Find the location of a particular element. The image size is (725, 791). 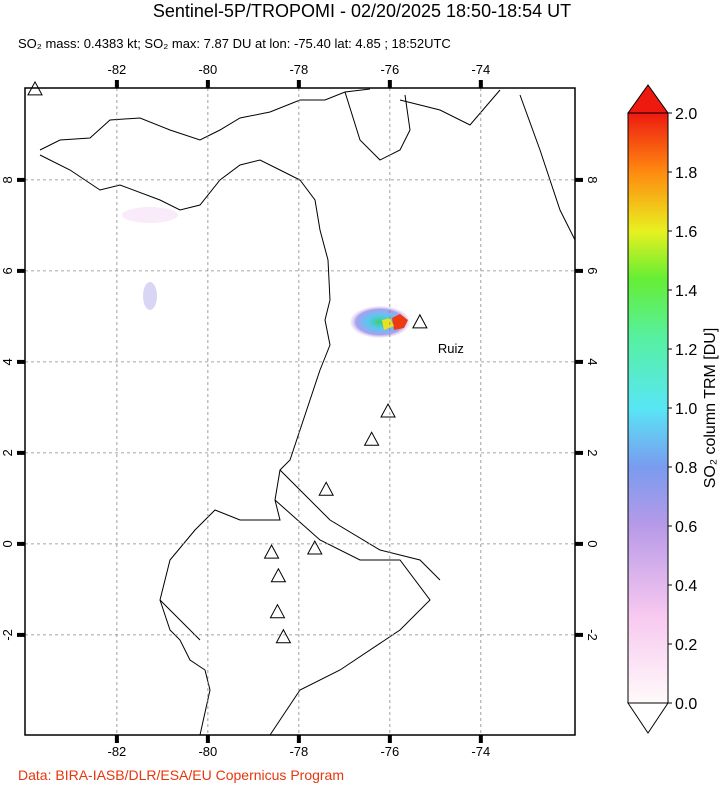

colorbar-tick-label: 0.2 is located at coordinates (686, 645).